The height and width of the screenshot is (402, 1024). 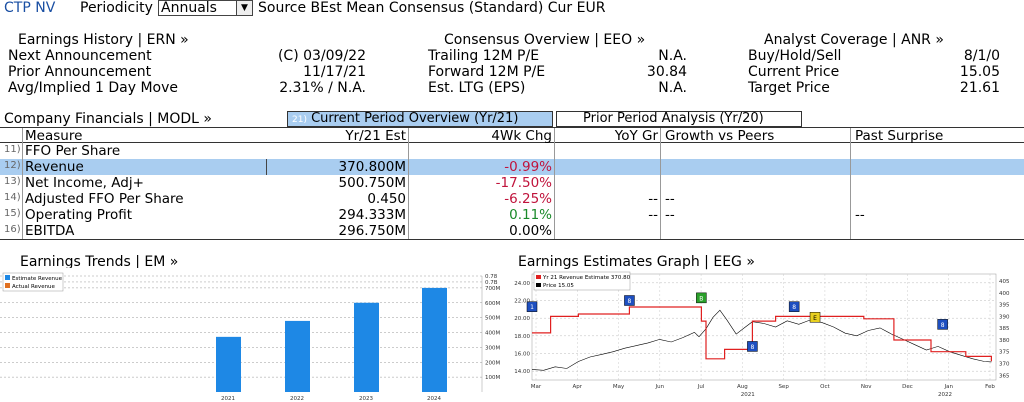 I want to click on right-tick-label: 405, so click(x=1004, y=282).